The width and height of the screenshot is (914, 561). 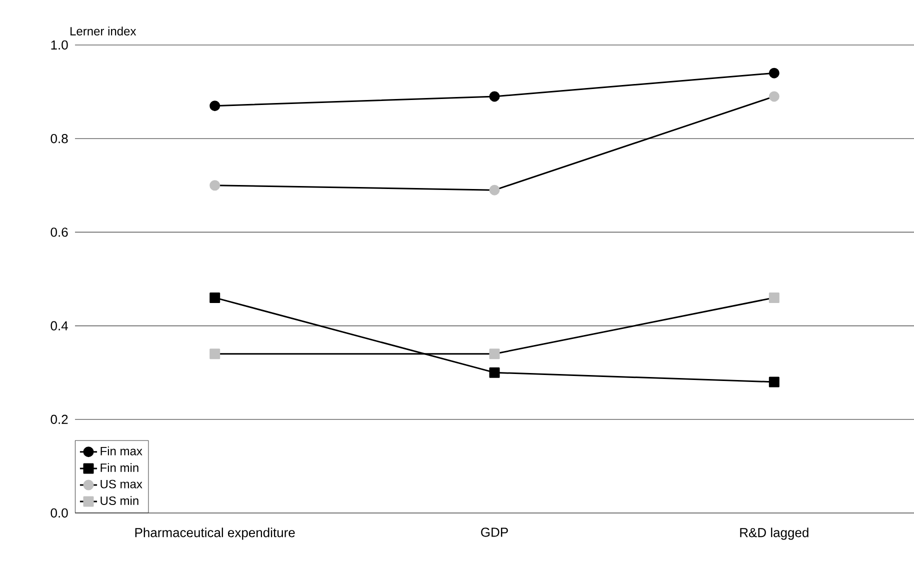 What do you see at coordinates (119, 500) in the screenshot?
I see `legend-label: US min` at bounding box center [119, 500].